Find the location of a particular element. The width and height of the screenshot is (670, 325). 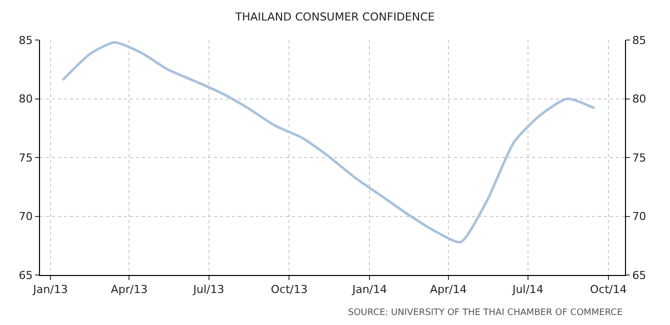

chart-title: THAILAND CONSUMER CONFIDENCE is located at coordinates (334, 17).